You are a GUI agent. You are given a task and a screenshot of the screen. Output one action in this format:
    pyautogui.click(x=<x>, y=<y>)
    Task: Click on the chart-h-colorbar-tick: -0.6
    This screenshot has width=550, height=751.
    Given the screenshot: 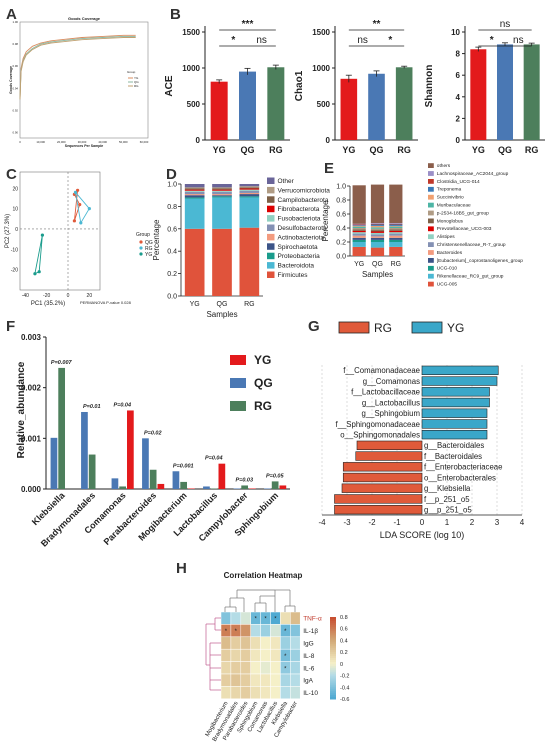 What is the action you would take?
    pyautogui.click(x=344, y=700)
    